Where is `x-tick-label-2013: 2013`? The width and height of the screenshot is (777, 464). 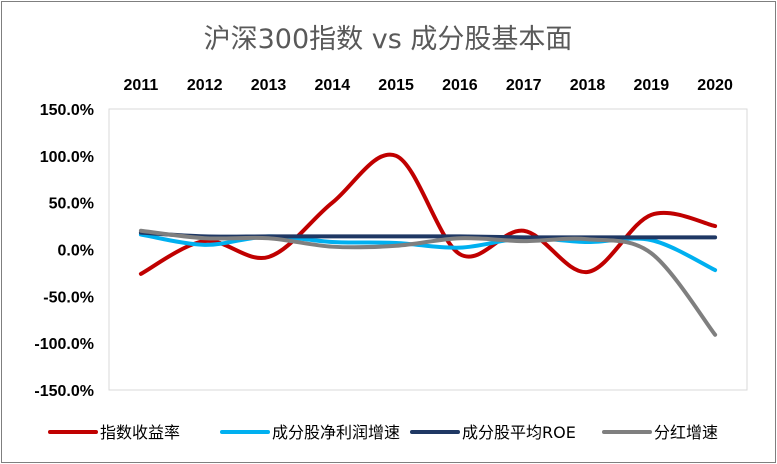 x-tick-label-2013: 2013 is located at coordinates (269, 85).